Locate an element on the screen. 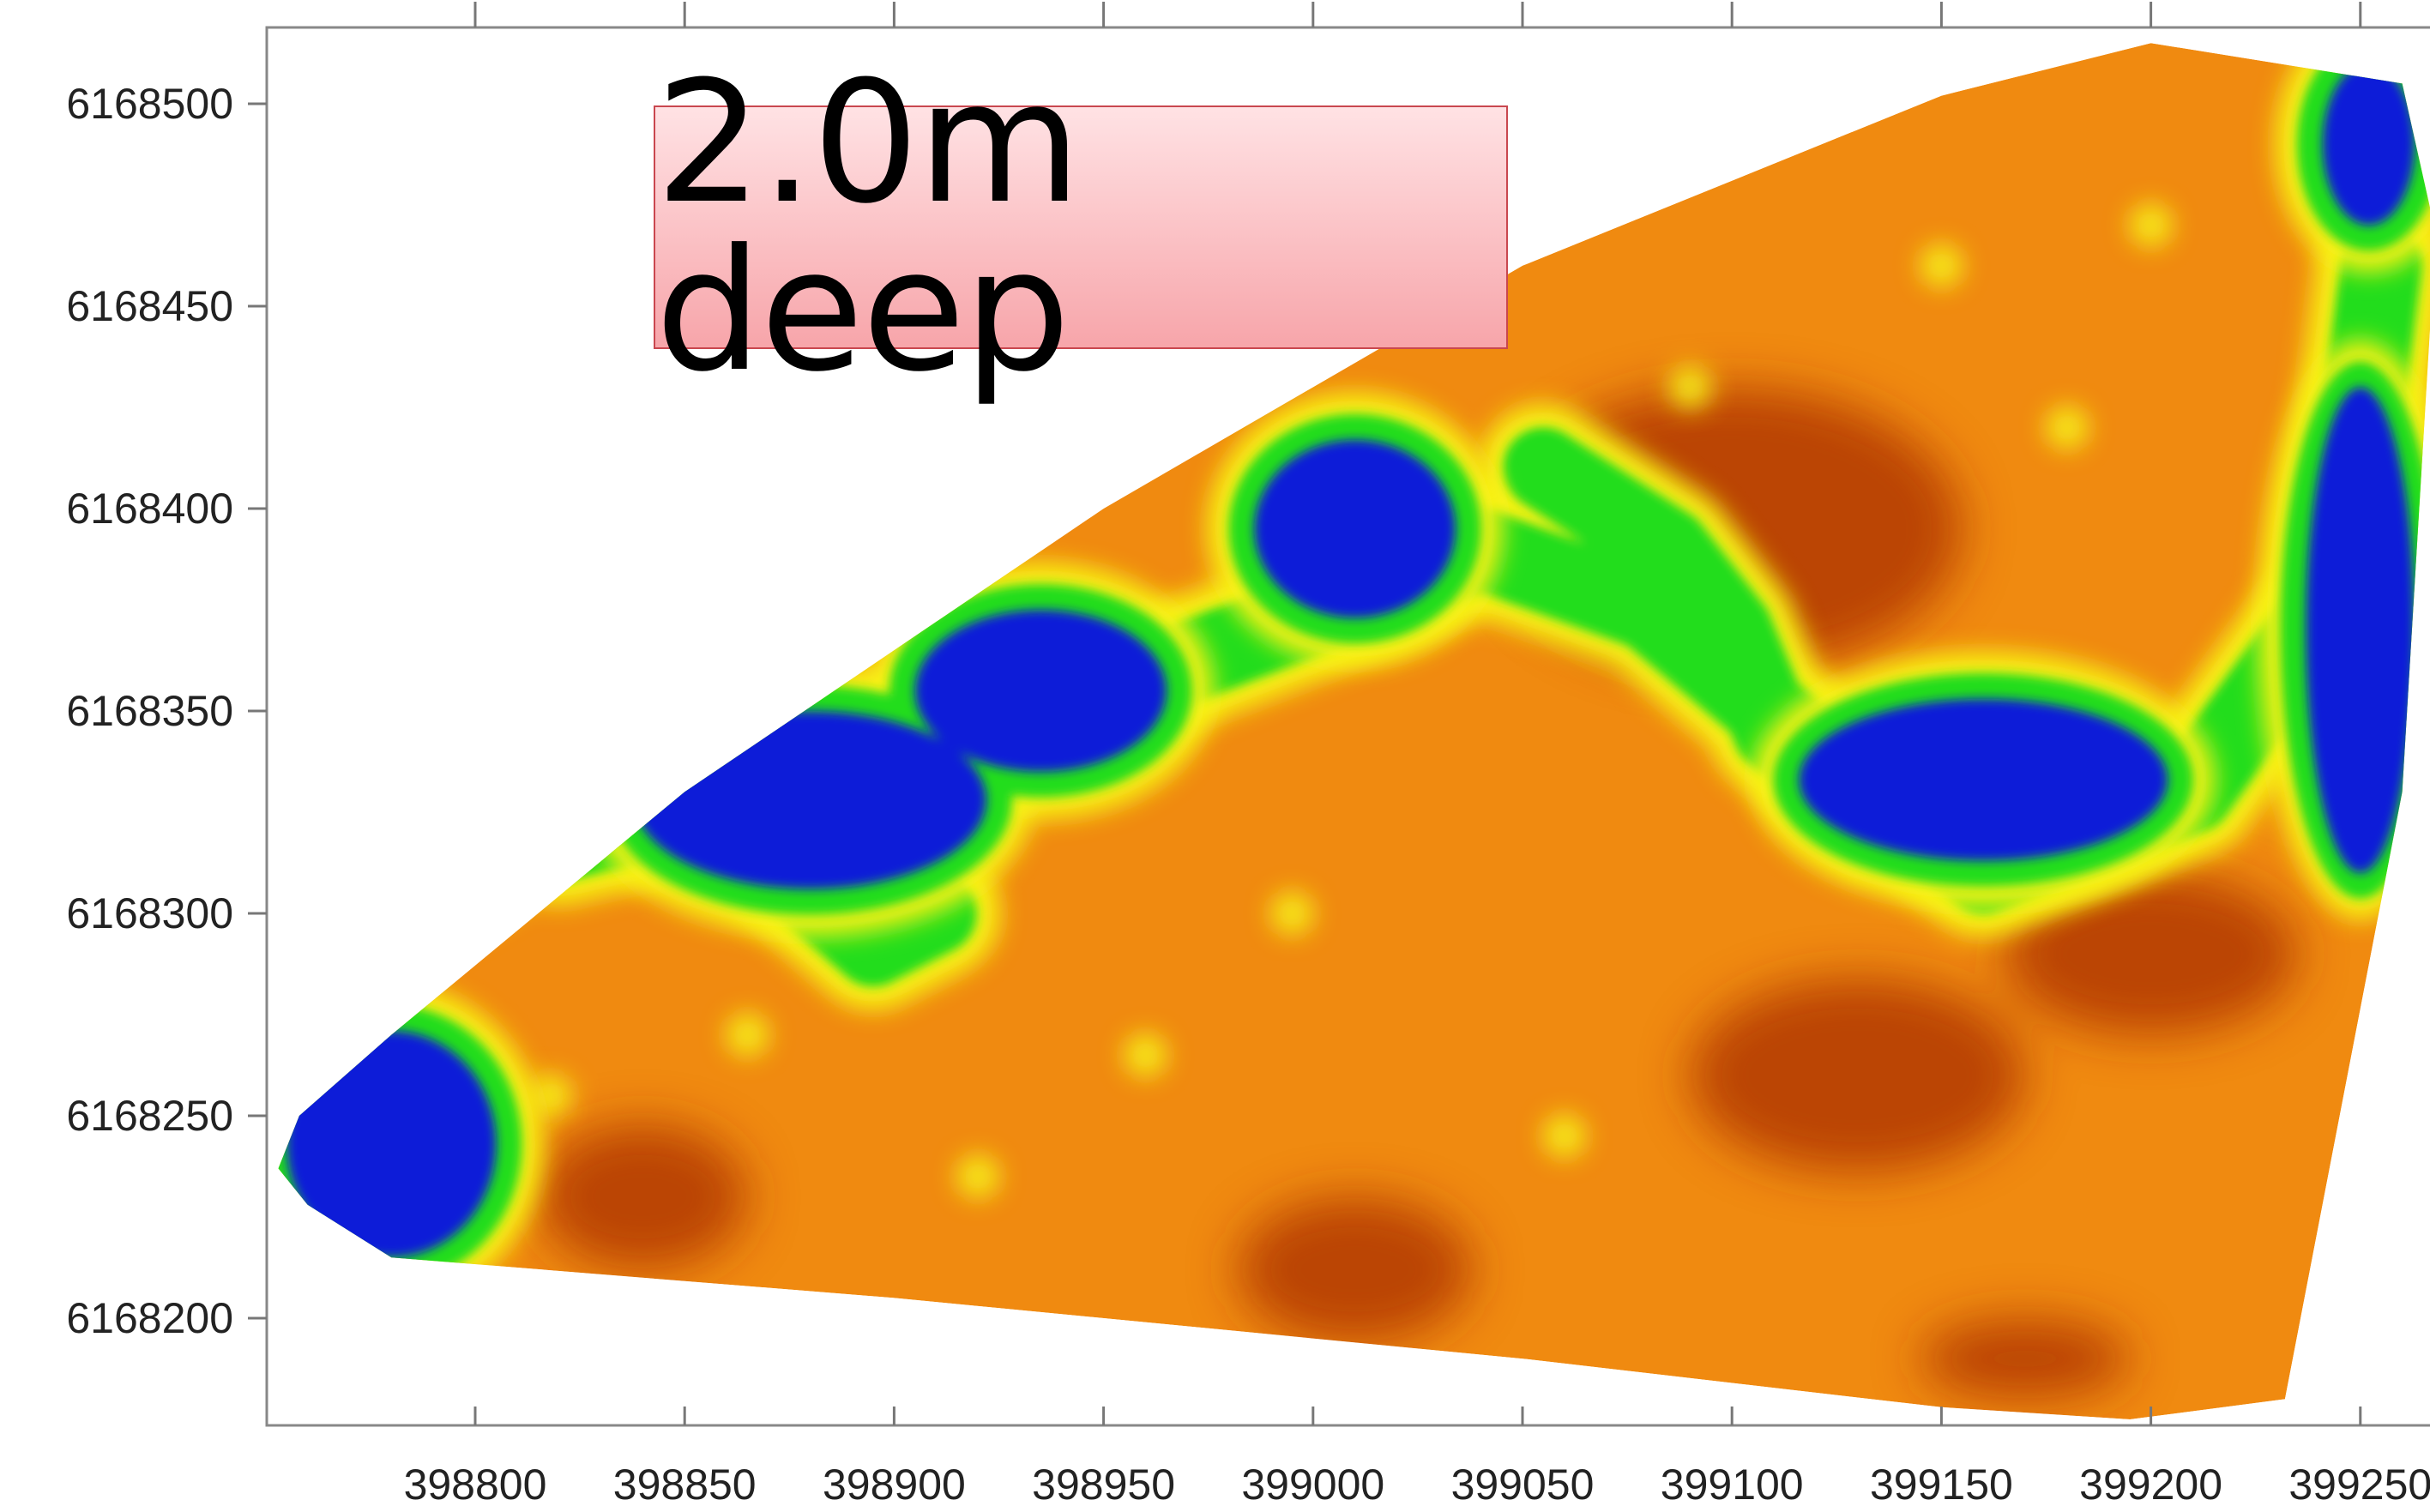  x-tick-label: 398800 is located at coordinates (475, 1485).